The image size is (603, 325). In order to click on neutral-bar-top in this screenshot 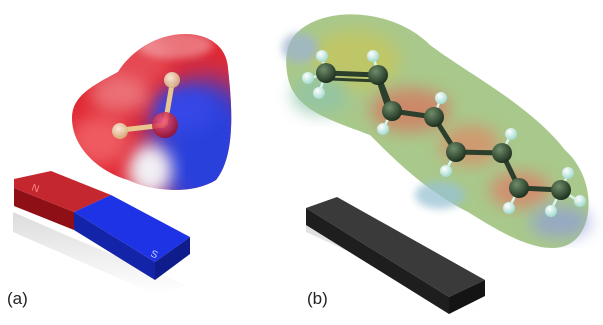, I will do `click(395, 247)`.